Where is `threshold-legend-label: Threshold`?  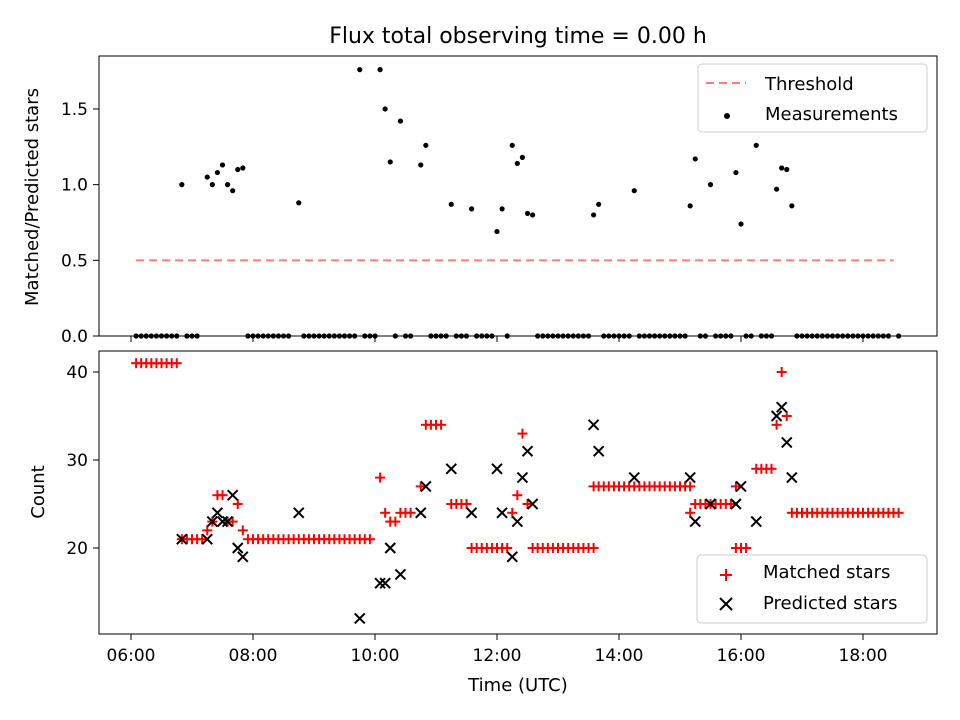 threshold-legend-label: Threshold is located at coordinates (809, 84).